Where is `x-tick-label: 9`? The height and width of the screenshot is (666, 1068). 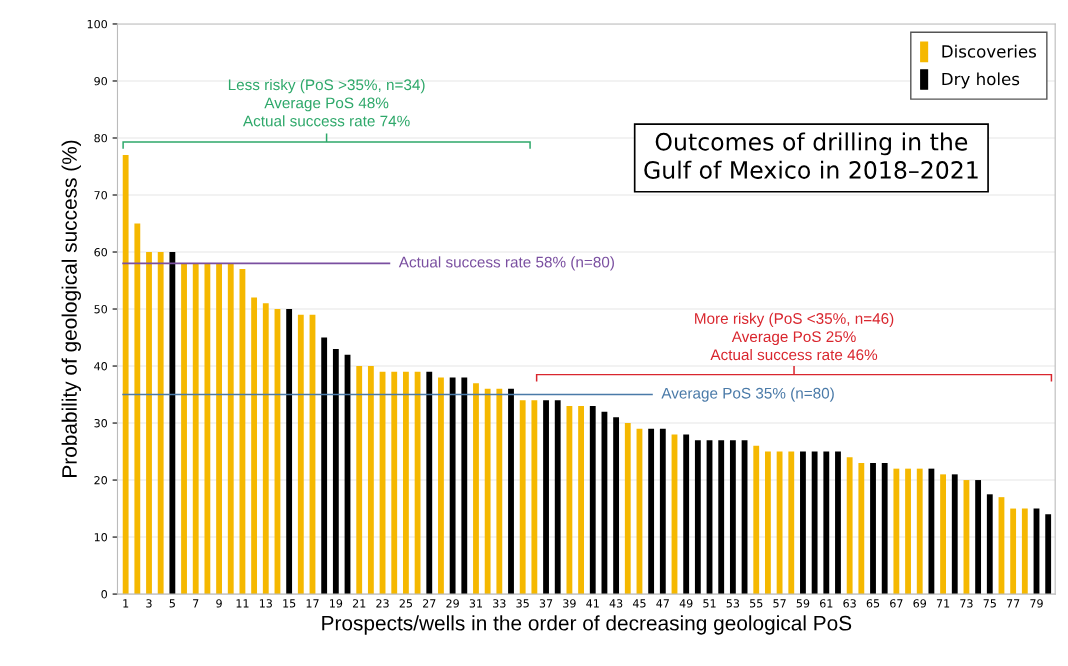 x-tick-label: 9 is located at coordinates (219, 603).